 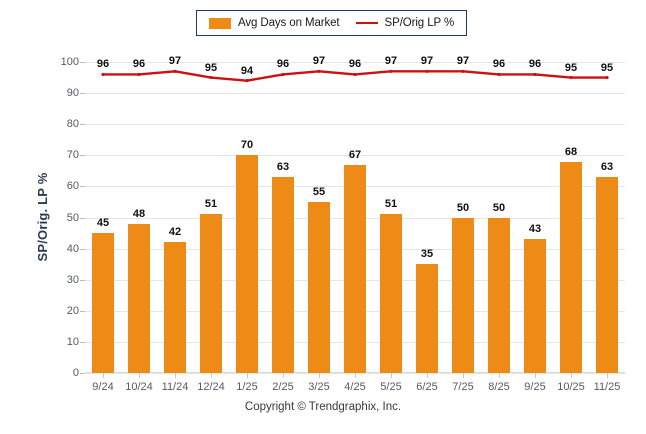 I want to click on bar-value-label: 35, so click(x=427, y=254).